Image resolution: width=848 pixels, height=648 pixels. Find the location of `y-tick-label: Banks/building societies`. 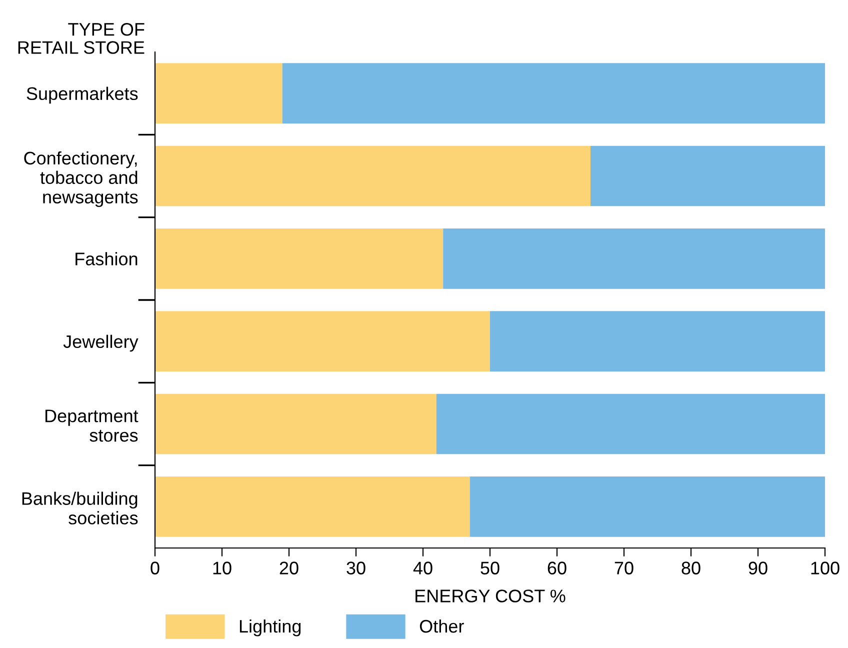

y-tick-label: Banks/building societies is located at coordinates (80, 508).